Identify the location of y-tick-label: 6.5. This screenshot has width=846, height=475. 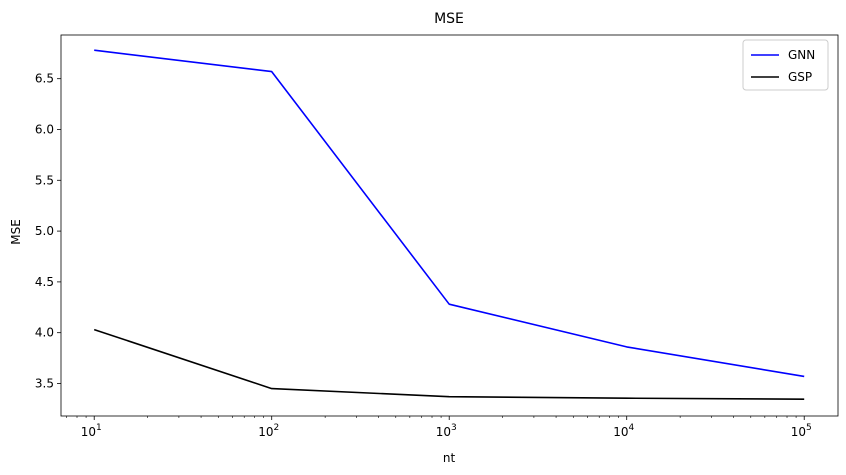
(44, 79).